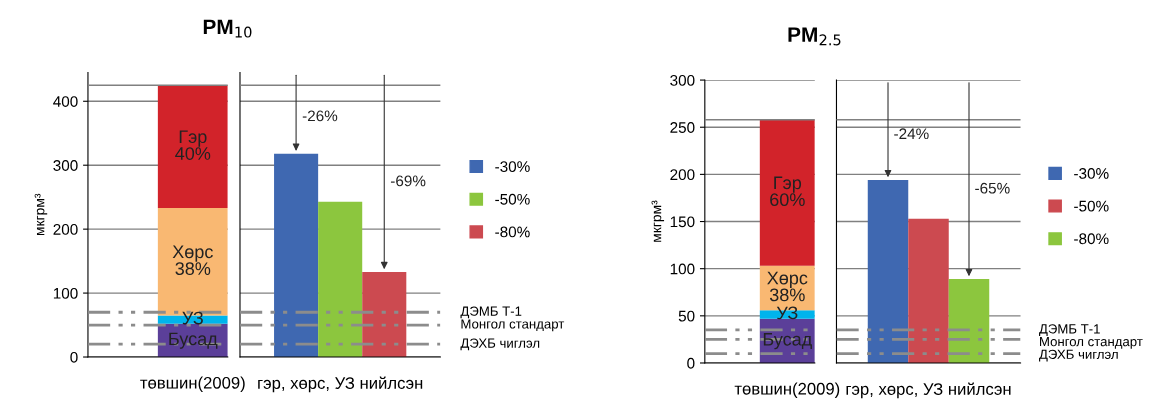  I want to click on y-tick-label: 400, so click(65, 101).